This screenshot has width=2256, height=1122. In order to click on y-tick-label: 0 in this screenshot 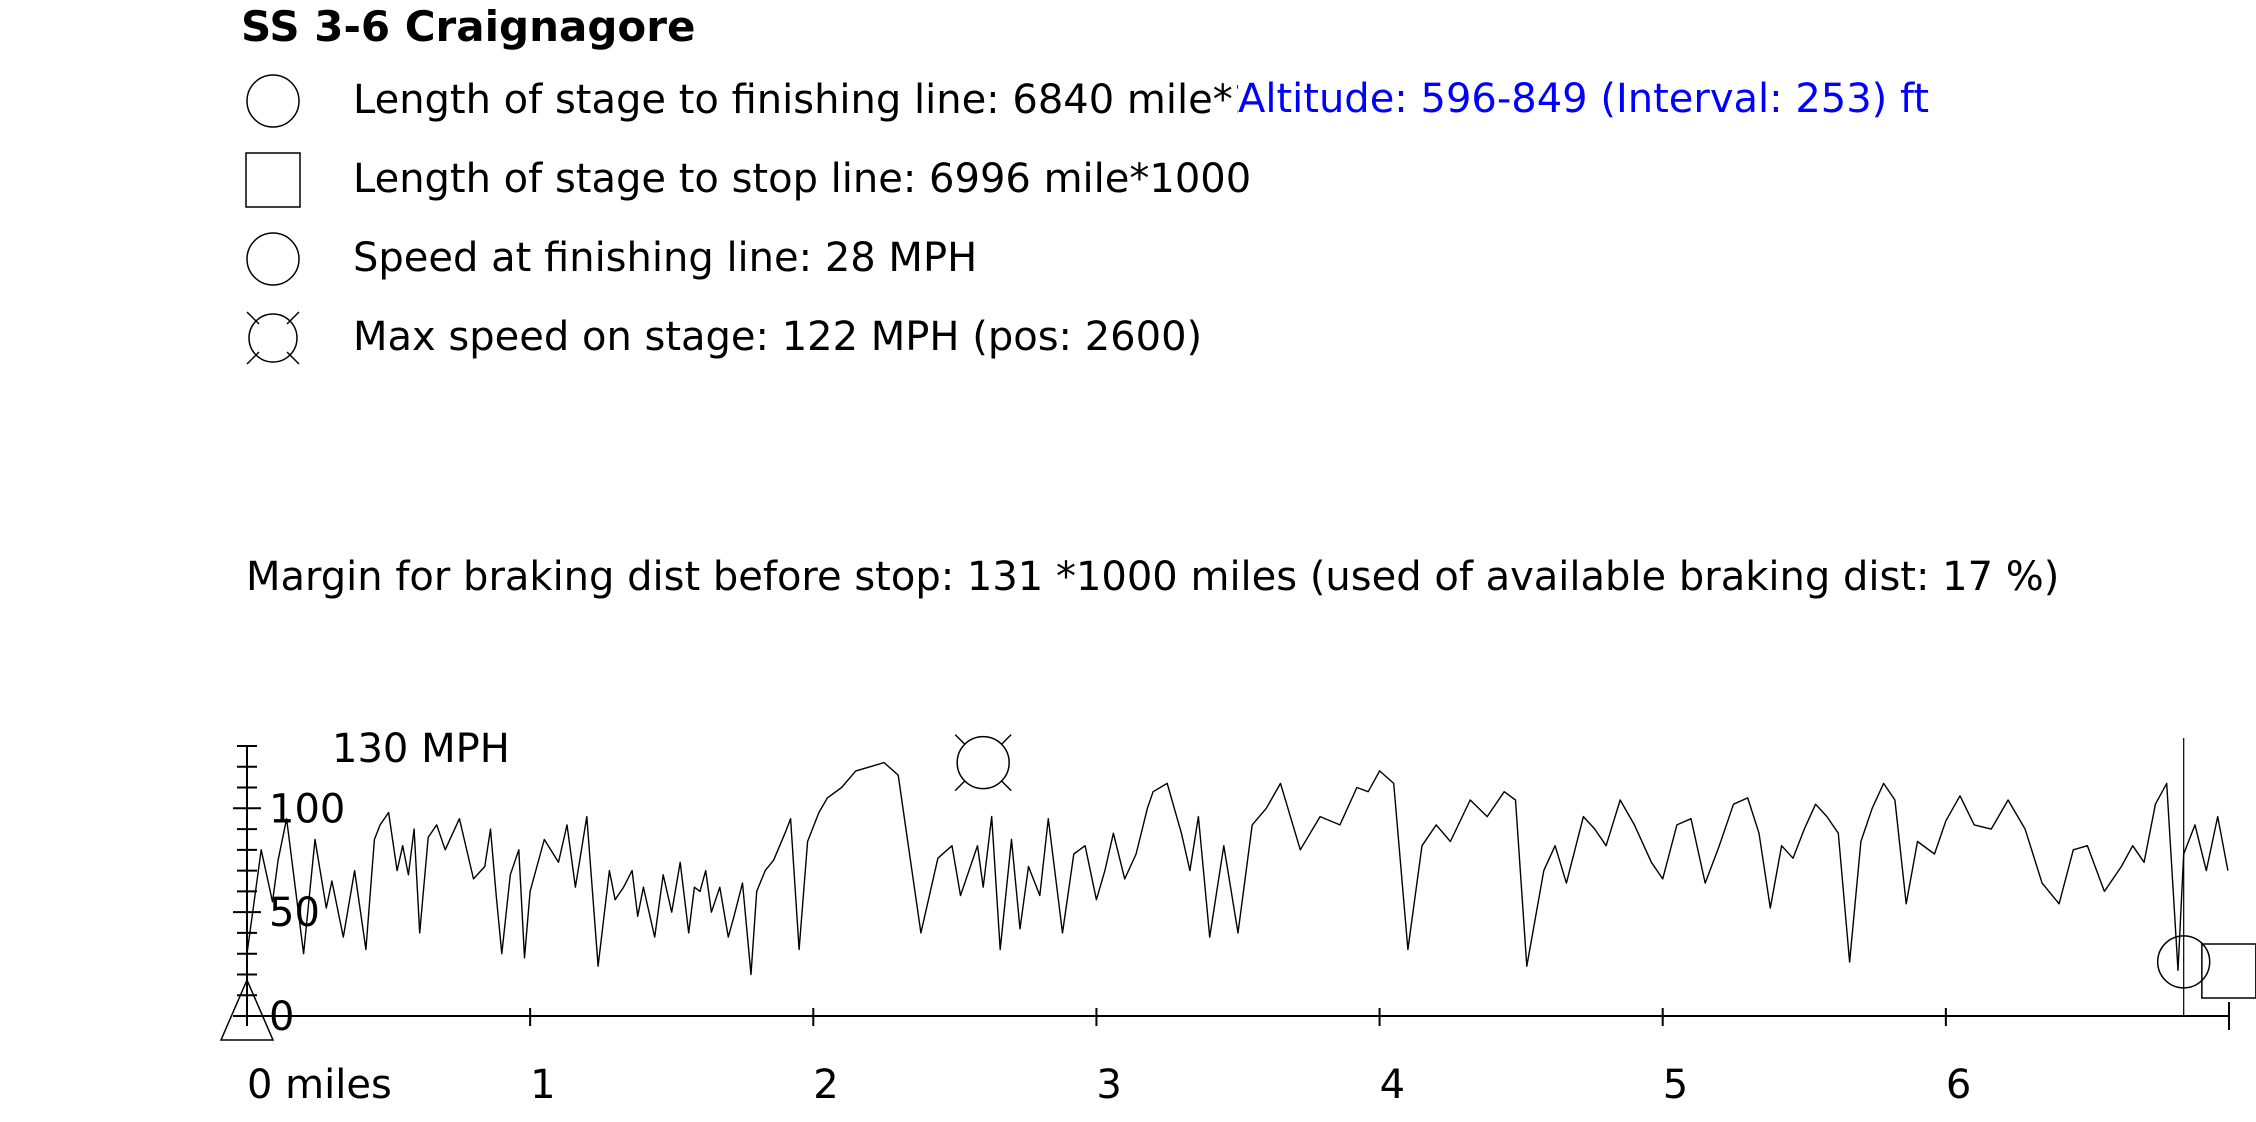, I will do `click(281, 1017)`.